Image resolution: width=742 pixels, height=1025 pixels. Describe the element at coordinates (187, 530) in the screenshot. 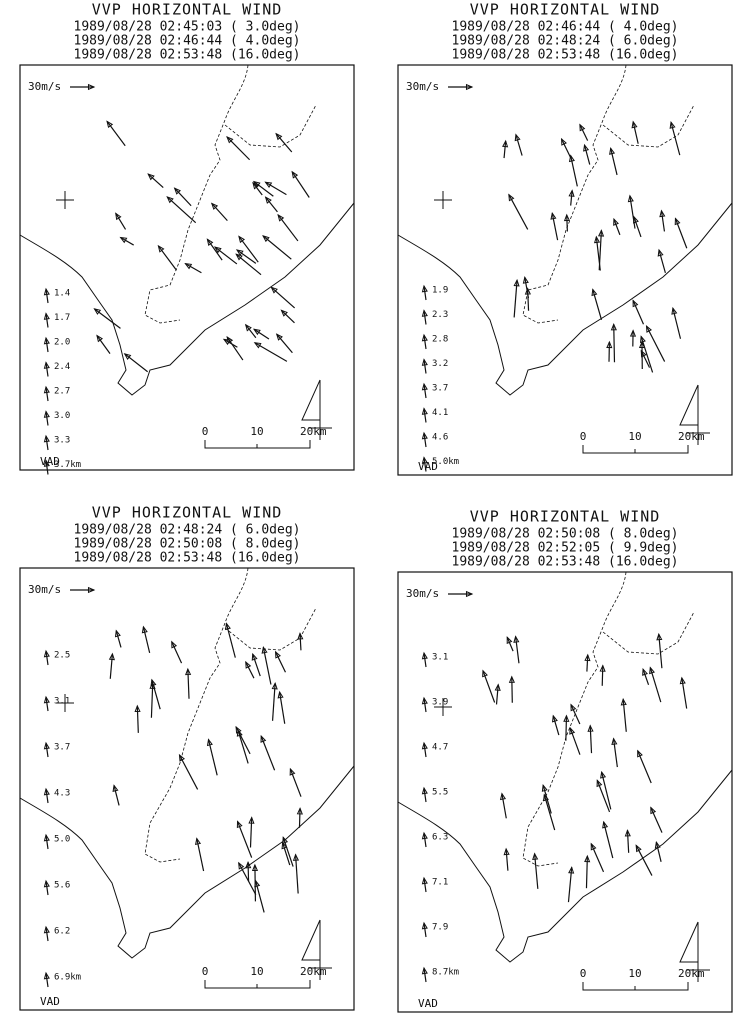

I see `scan-time: 1989/08/28 02:48:24 ( 6.0deg)` at that location.